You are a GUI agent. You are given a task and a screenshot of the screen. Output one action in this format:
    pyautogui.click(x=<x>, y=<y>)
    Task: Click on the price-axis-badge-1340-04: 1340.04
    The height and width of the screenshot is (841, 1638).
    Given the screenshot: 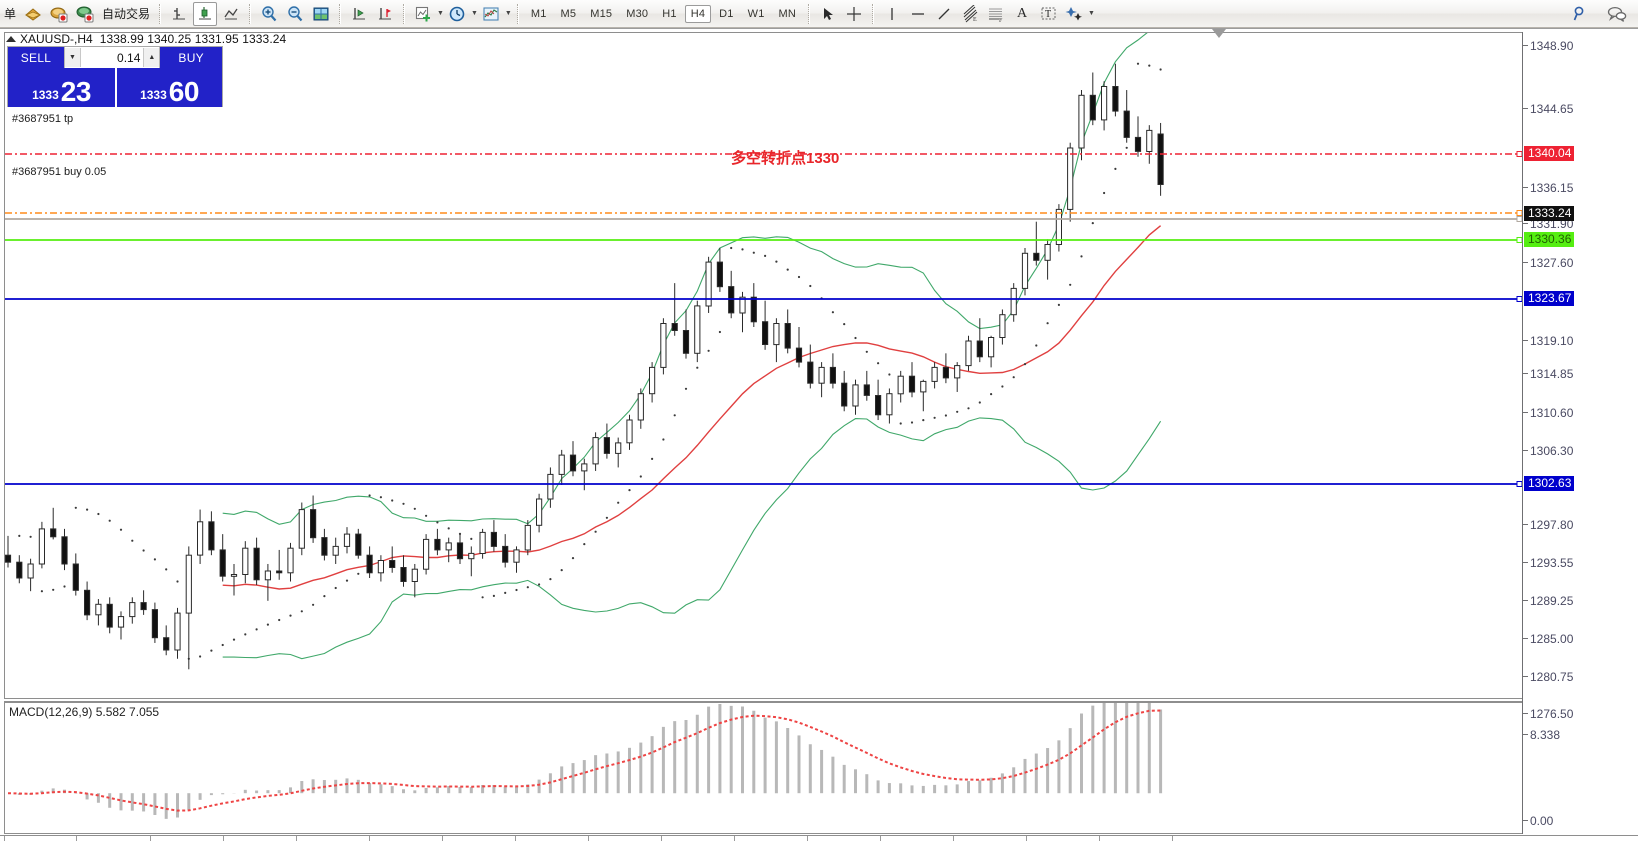 What is the action you would take?
    pyautogui.click(x=1549, y=153)
    